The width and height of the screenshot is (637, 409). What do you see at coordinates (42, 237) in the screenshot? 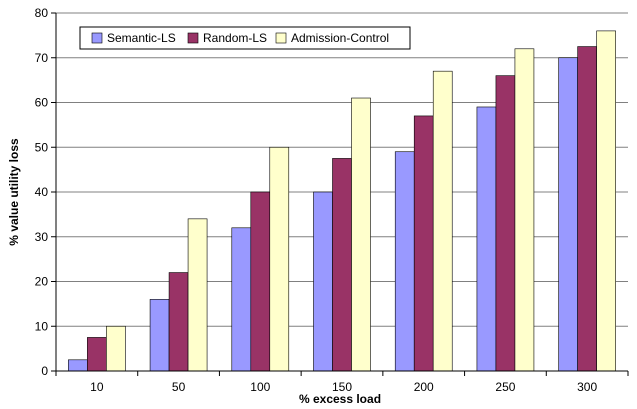
I see `y-tick-label: 30` at bounding box center [42, 237].